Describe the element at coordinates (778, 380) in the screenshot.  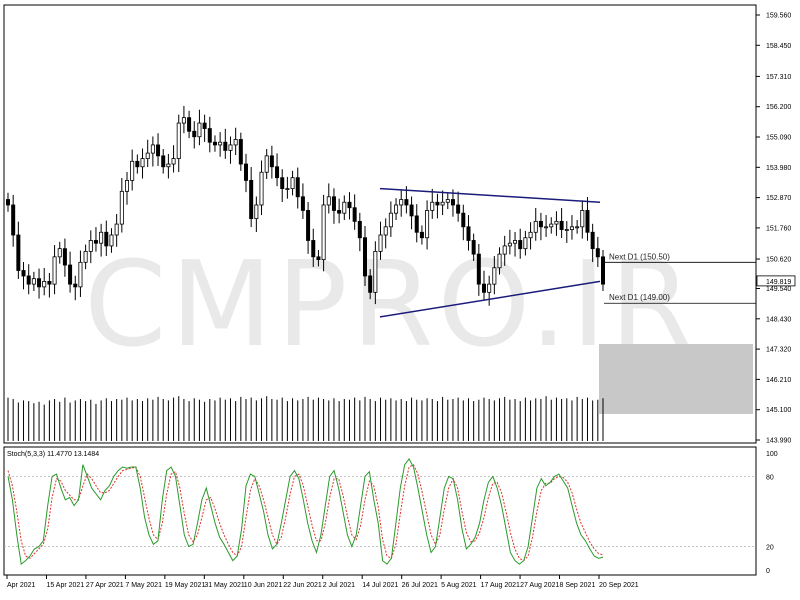
I see `price-tick-label: 146.210` at that location.